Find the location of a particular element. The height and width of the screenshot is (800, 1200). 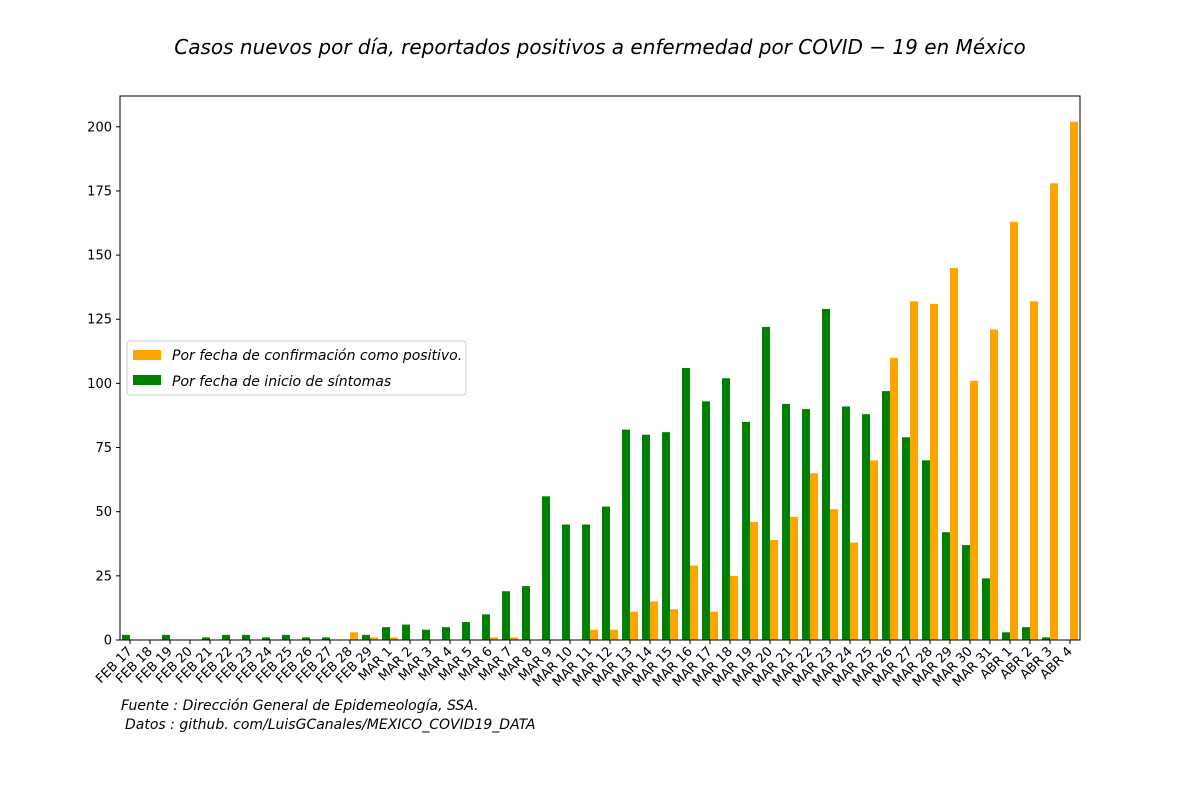

legend-label-sintomas: Por fecha de inicio de síntomas is located at coordinates (281, 382).